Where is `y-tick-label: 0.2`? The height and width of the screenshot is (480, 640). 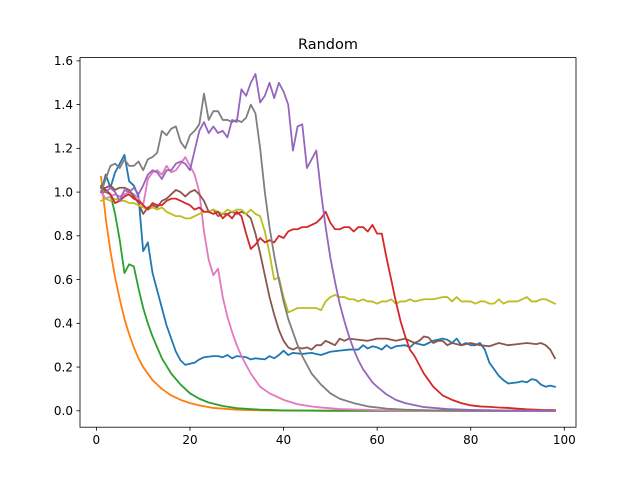
y-tick-label: 0.2 is located at coordinates (63, 367).